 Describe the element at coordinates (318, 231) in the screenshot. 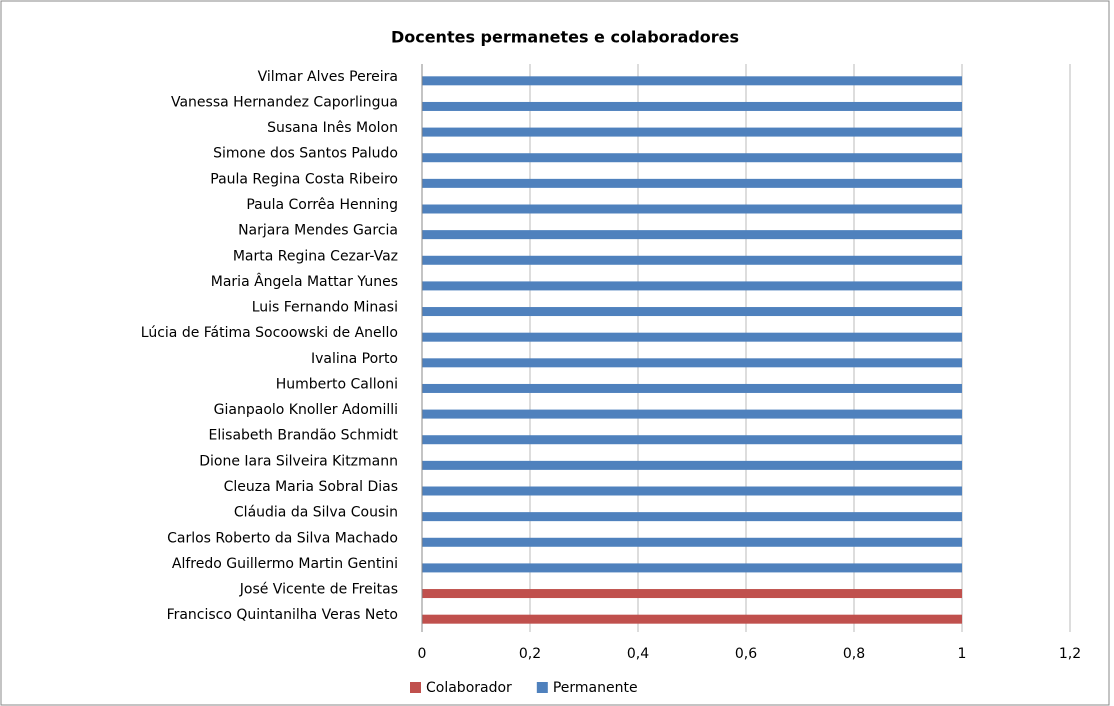

I see `y-tick-label: Narjara Mendes Garcia` at that location.